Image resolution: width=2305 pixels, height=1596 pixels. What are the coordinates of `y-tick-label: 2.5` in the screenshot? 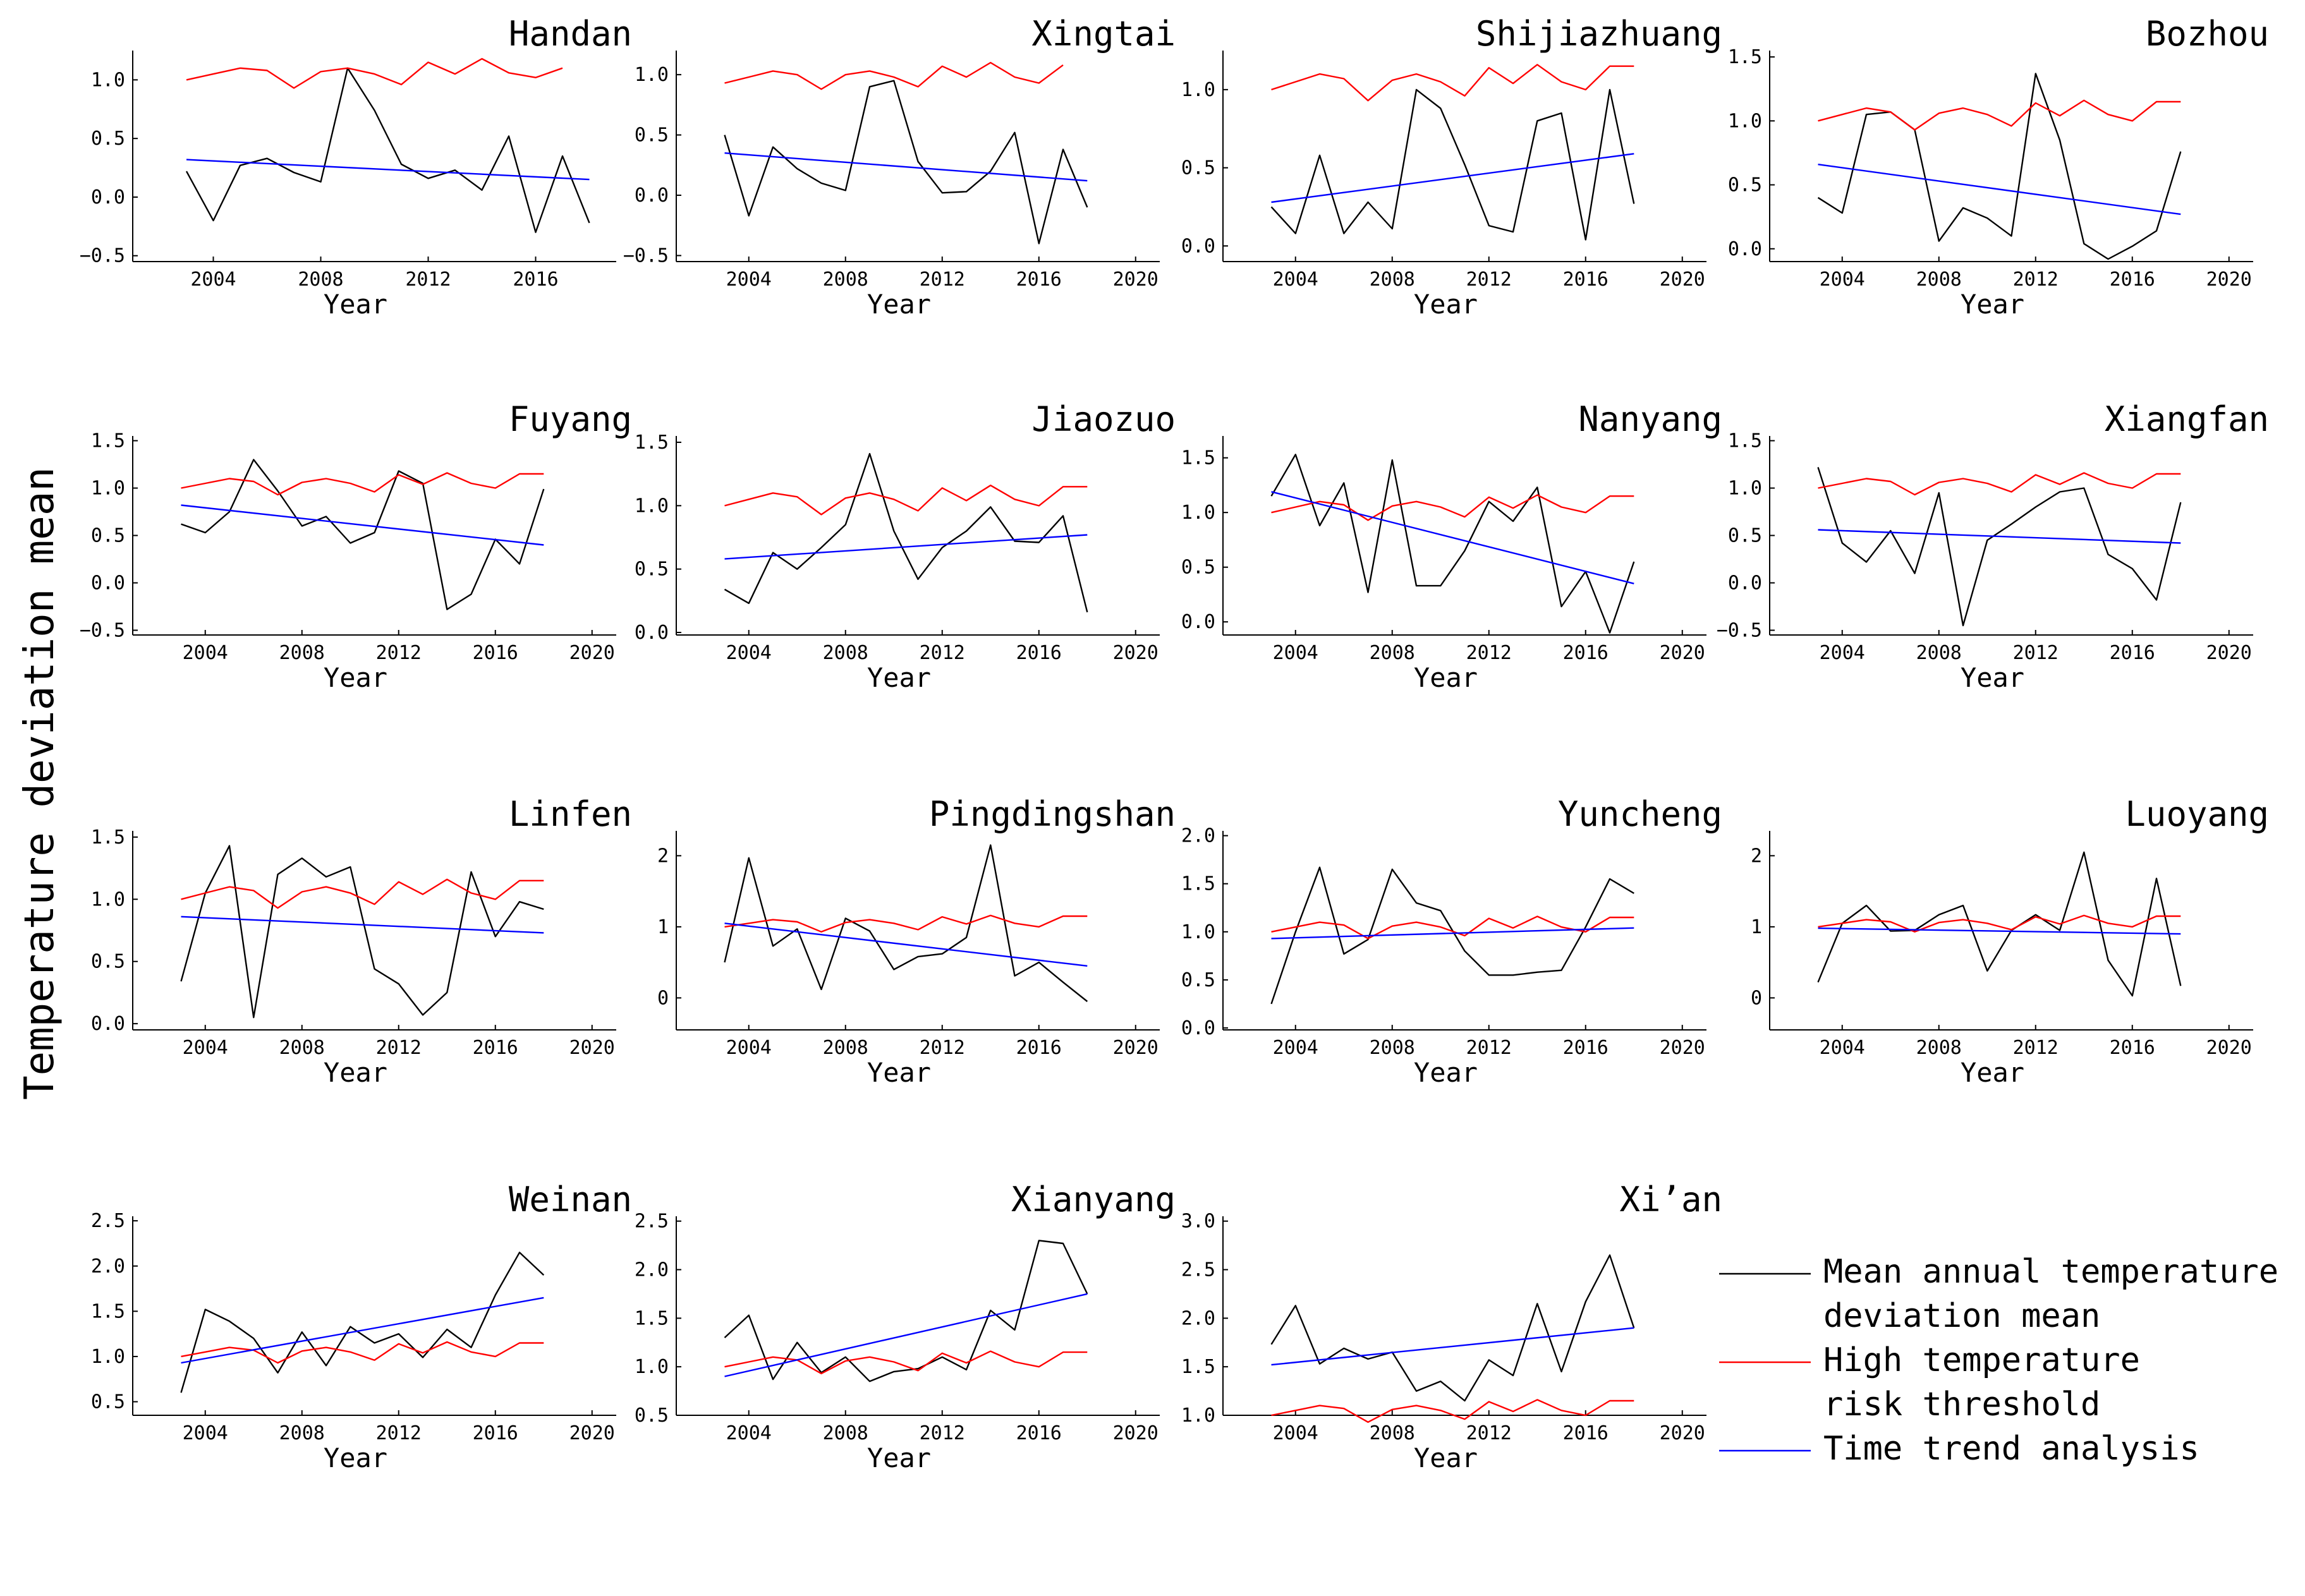 It's located at (1198, 1270).